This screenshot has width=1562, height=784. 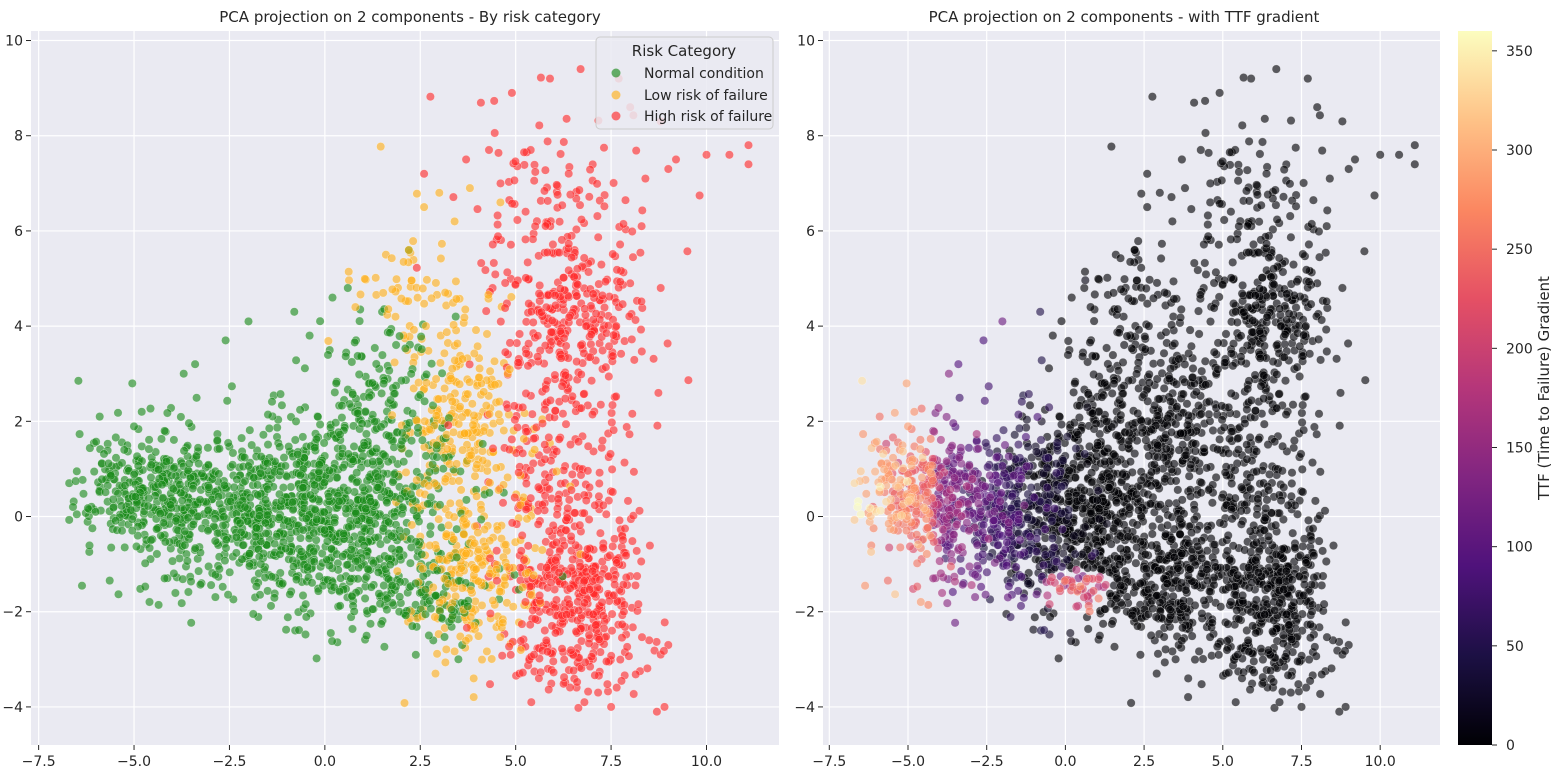 What do you see at coordinates (516, 762) in the screenshot?
I see `x-tick-label: 5.0` at bounding box center [516, 762].